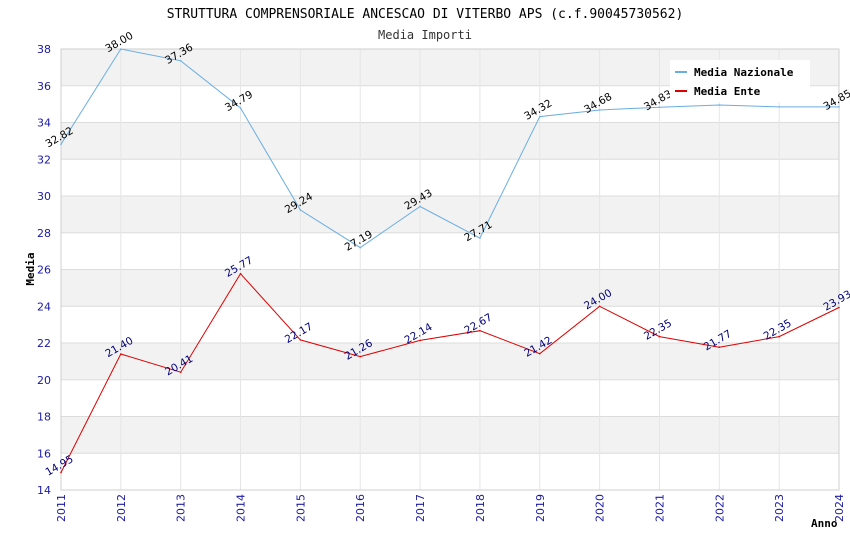  What do you see at coordinates (779, 508) in the screenshot?
I see `x-tick-label: 2023` at bounding box center [779, 508].